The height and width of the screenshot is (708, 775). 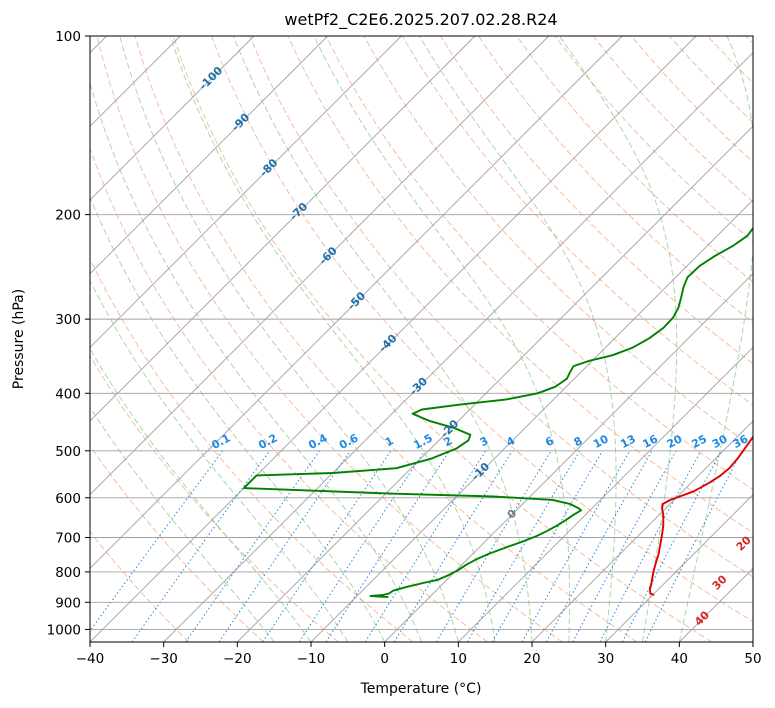 What do you see at coordinates (64, 630) in the screenshot?
I see `y-tick-label: 1000` at bounding box center [64, 630].